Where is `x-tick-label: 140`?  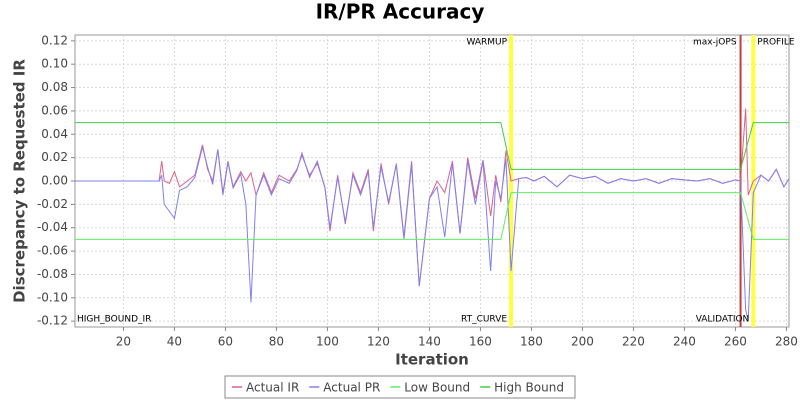 x-tick-label: 140 is located at coordinates (429, 342).